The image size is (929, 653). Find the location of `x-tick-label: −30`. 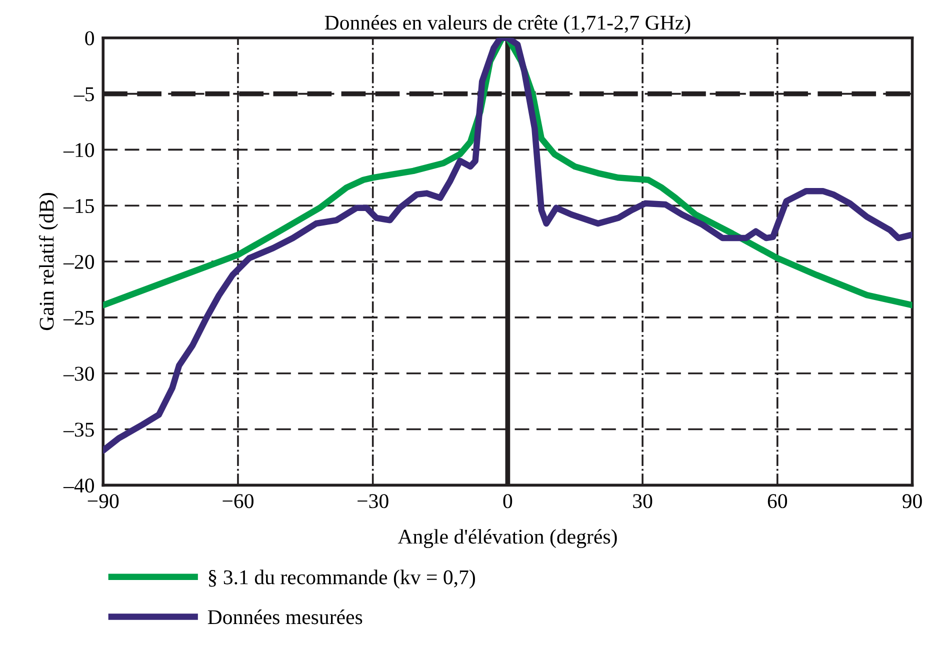

x-tick-label: −30 is located at coordinates (373, 501).